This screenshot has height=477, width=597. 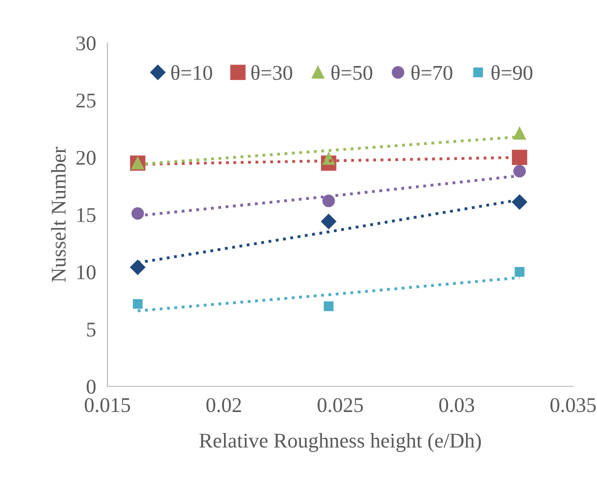 What do you see at coordinates (223, 405) in the screenshot?
I see `x-tick-label: 0.02` at bounding box center [223, 405].